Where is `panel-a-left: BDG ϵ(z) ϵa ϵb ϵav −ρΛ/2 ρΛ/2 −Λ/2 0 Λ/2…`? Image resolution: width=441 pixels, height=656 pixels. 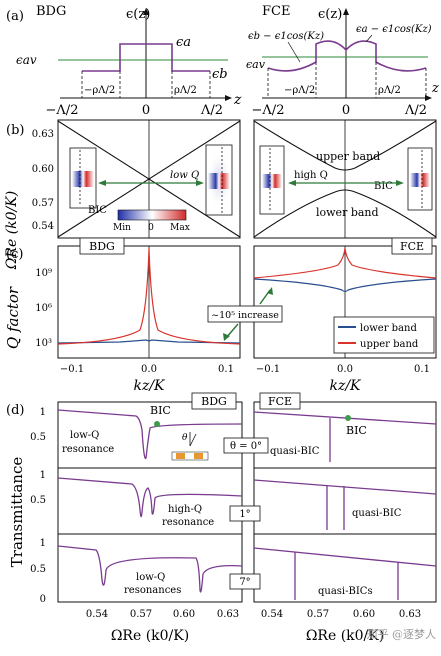
panel-a-left: BDG ϵ(z) ϵa ϵb ϵav −ρΛ/2 ρΛ/2 −Λ/2 0 Λ/2… is located at coordinates (129, 61).